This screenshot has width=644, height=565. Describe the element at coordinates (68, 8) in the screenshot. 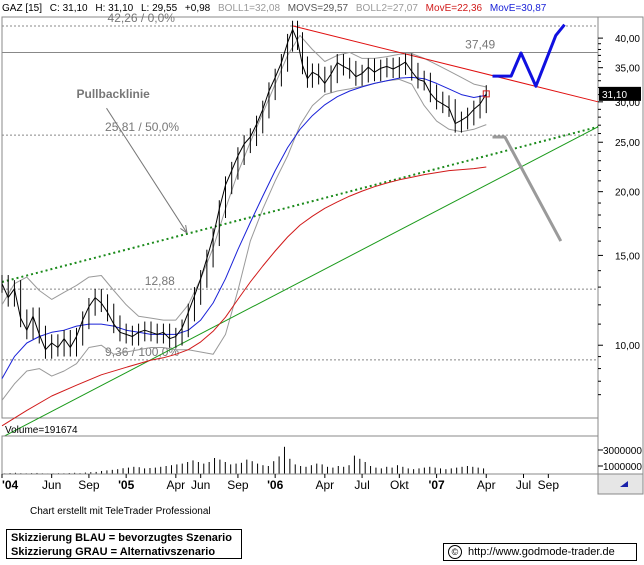

I see `close-value: C: 31,10` at that location.